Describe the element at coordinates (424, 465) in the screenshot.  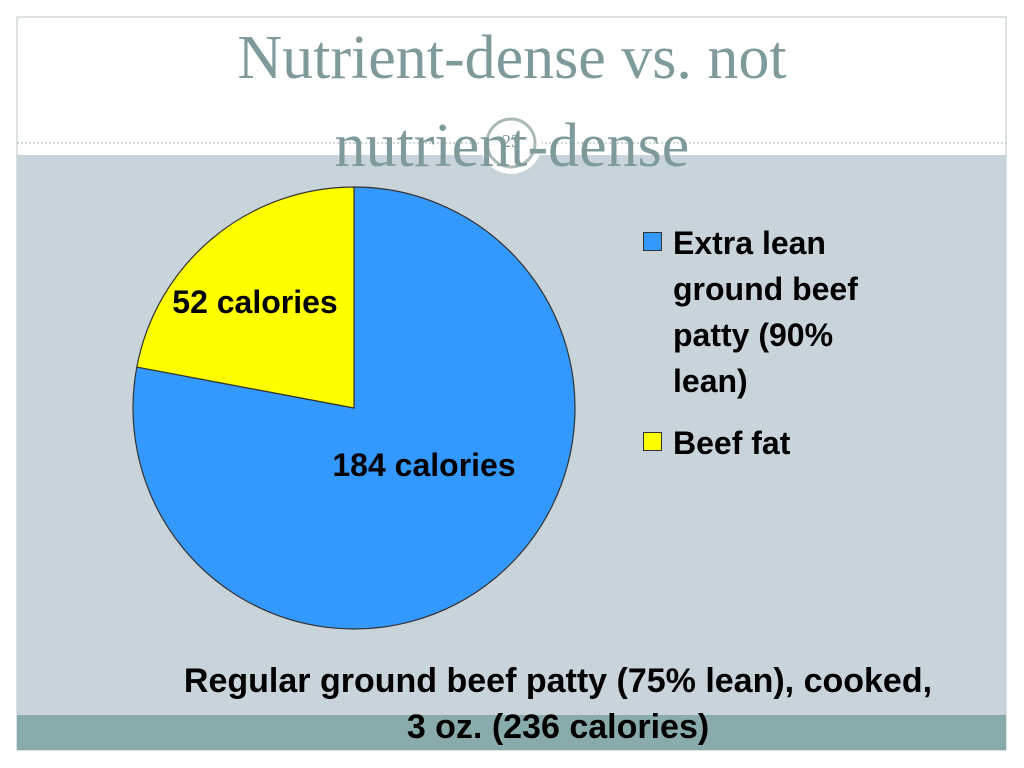
I see `value-label: 184 calories` at that location.